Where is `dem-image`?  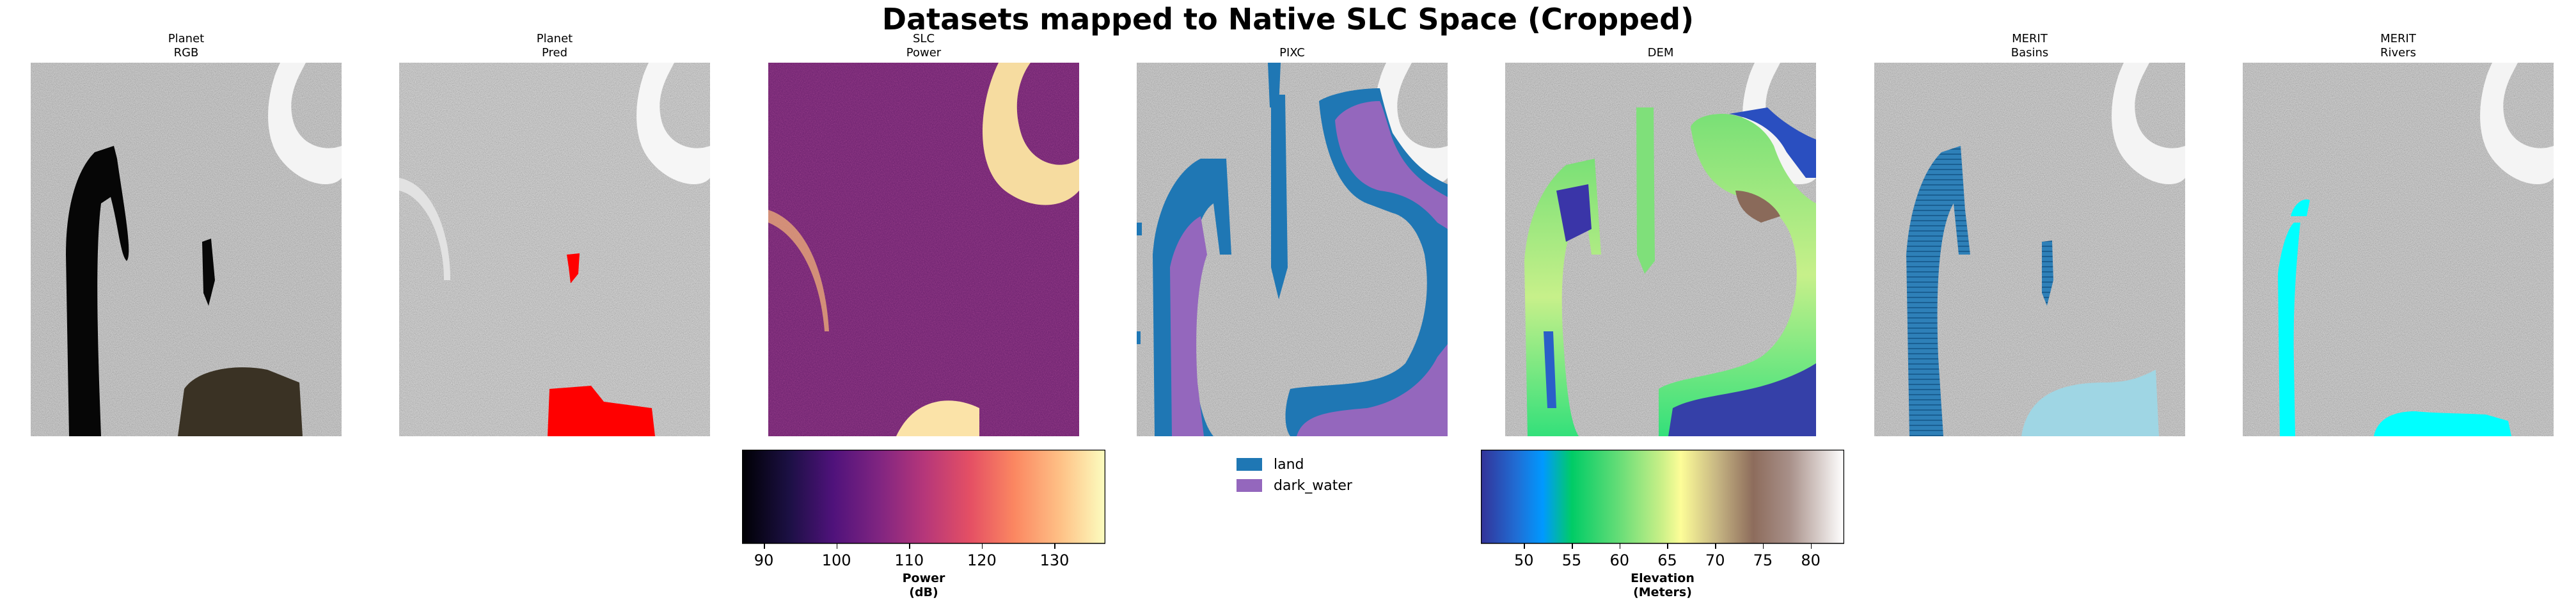 dem-image is located at coordinates (1660, 249).